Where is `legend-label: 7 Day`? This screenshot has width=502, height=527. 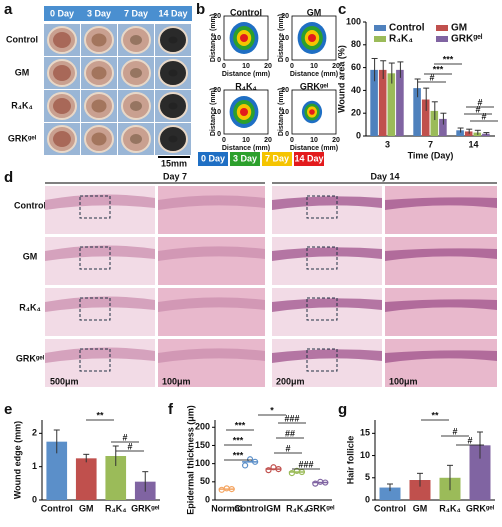 legend-label: 7 Day is located at coordinates (277, 158).